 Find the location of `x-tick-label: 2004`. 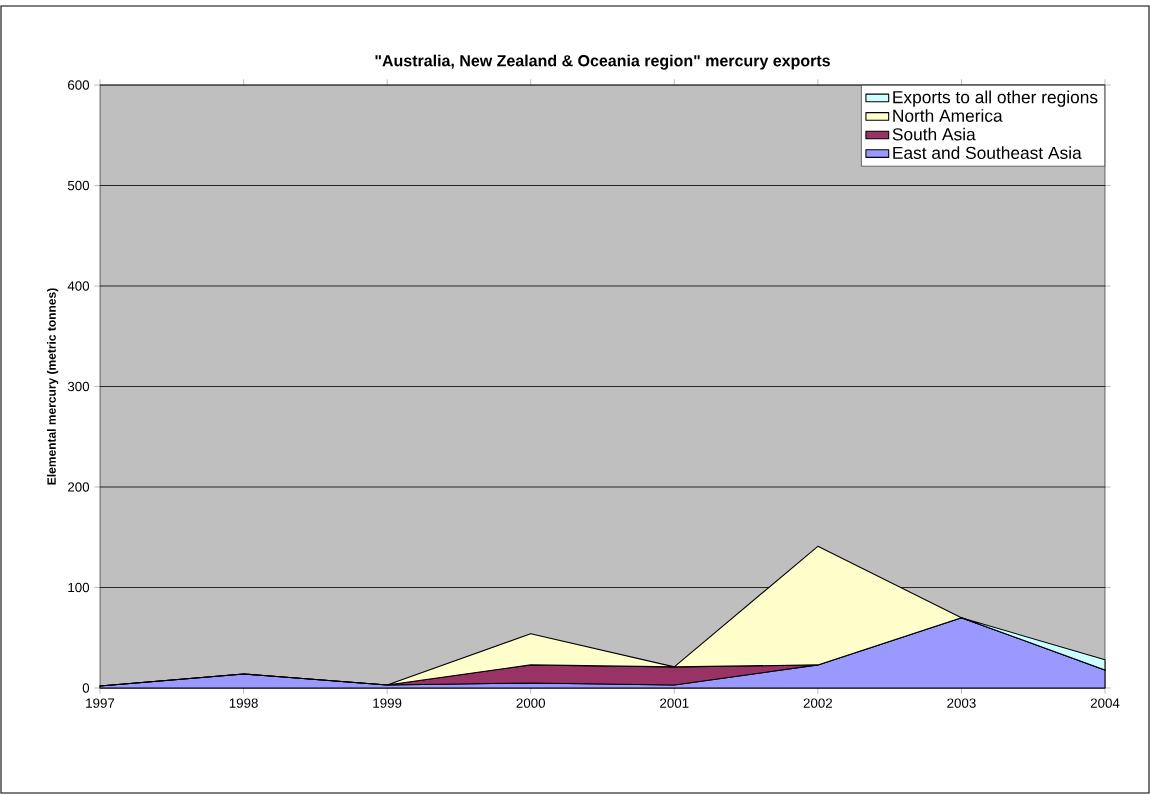

x-tick-label: 2004 is located at coordinates (1105, 703).